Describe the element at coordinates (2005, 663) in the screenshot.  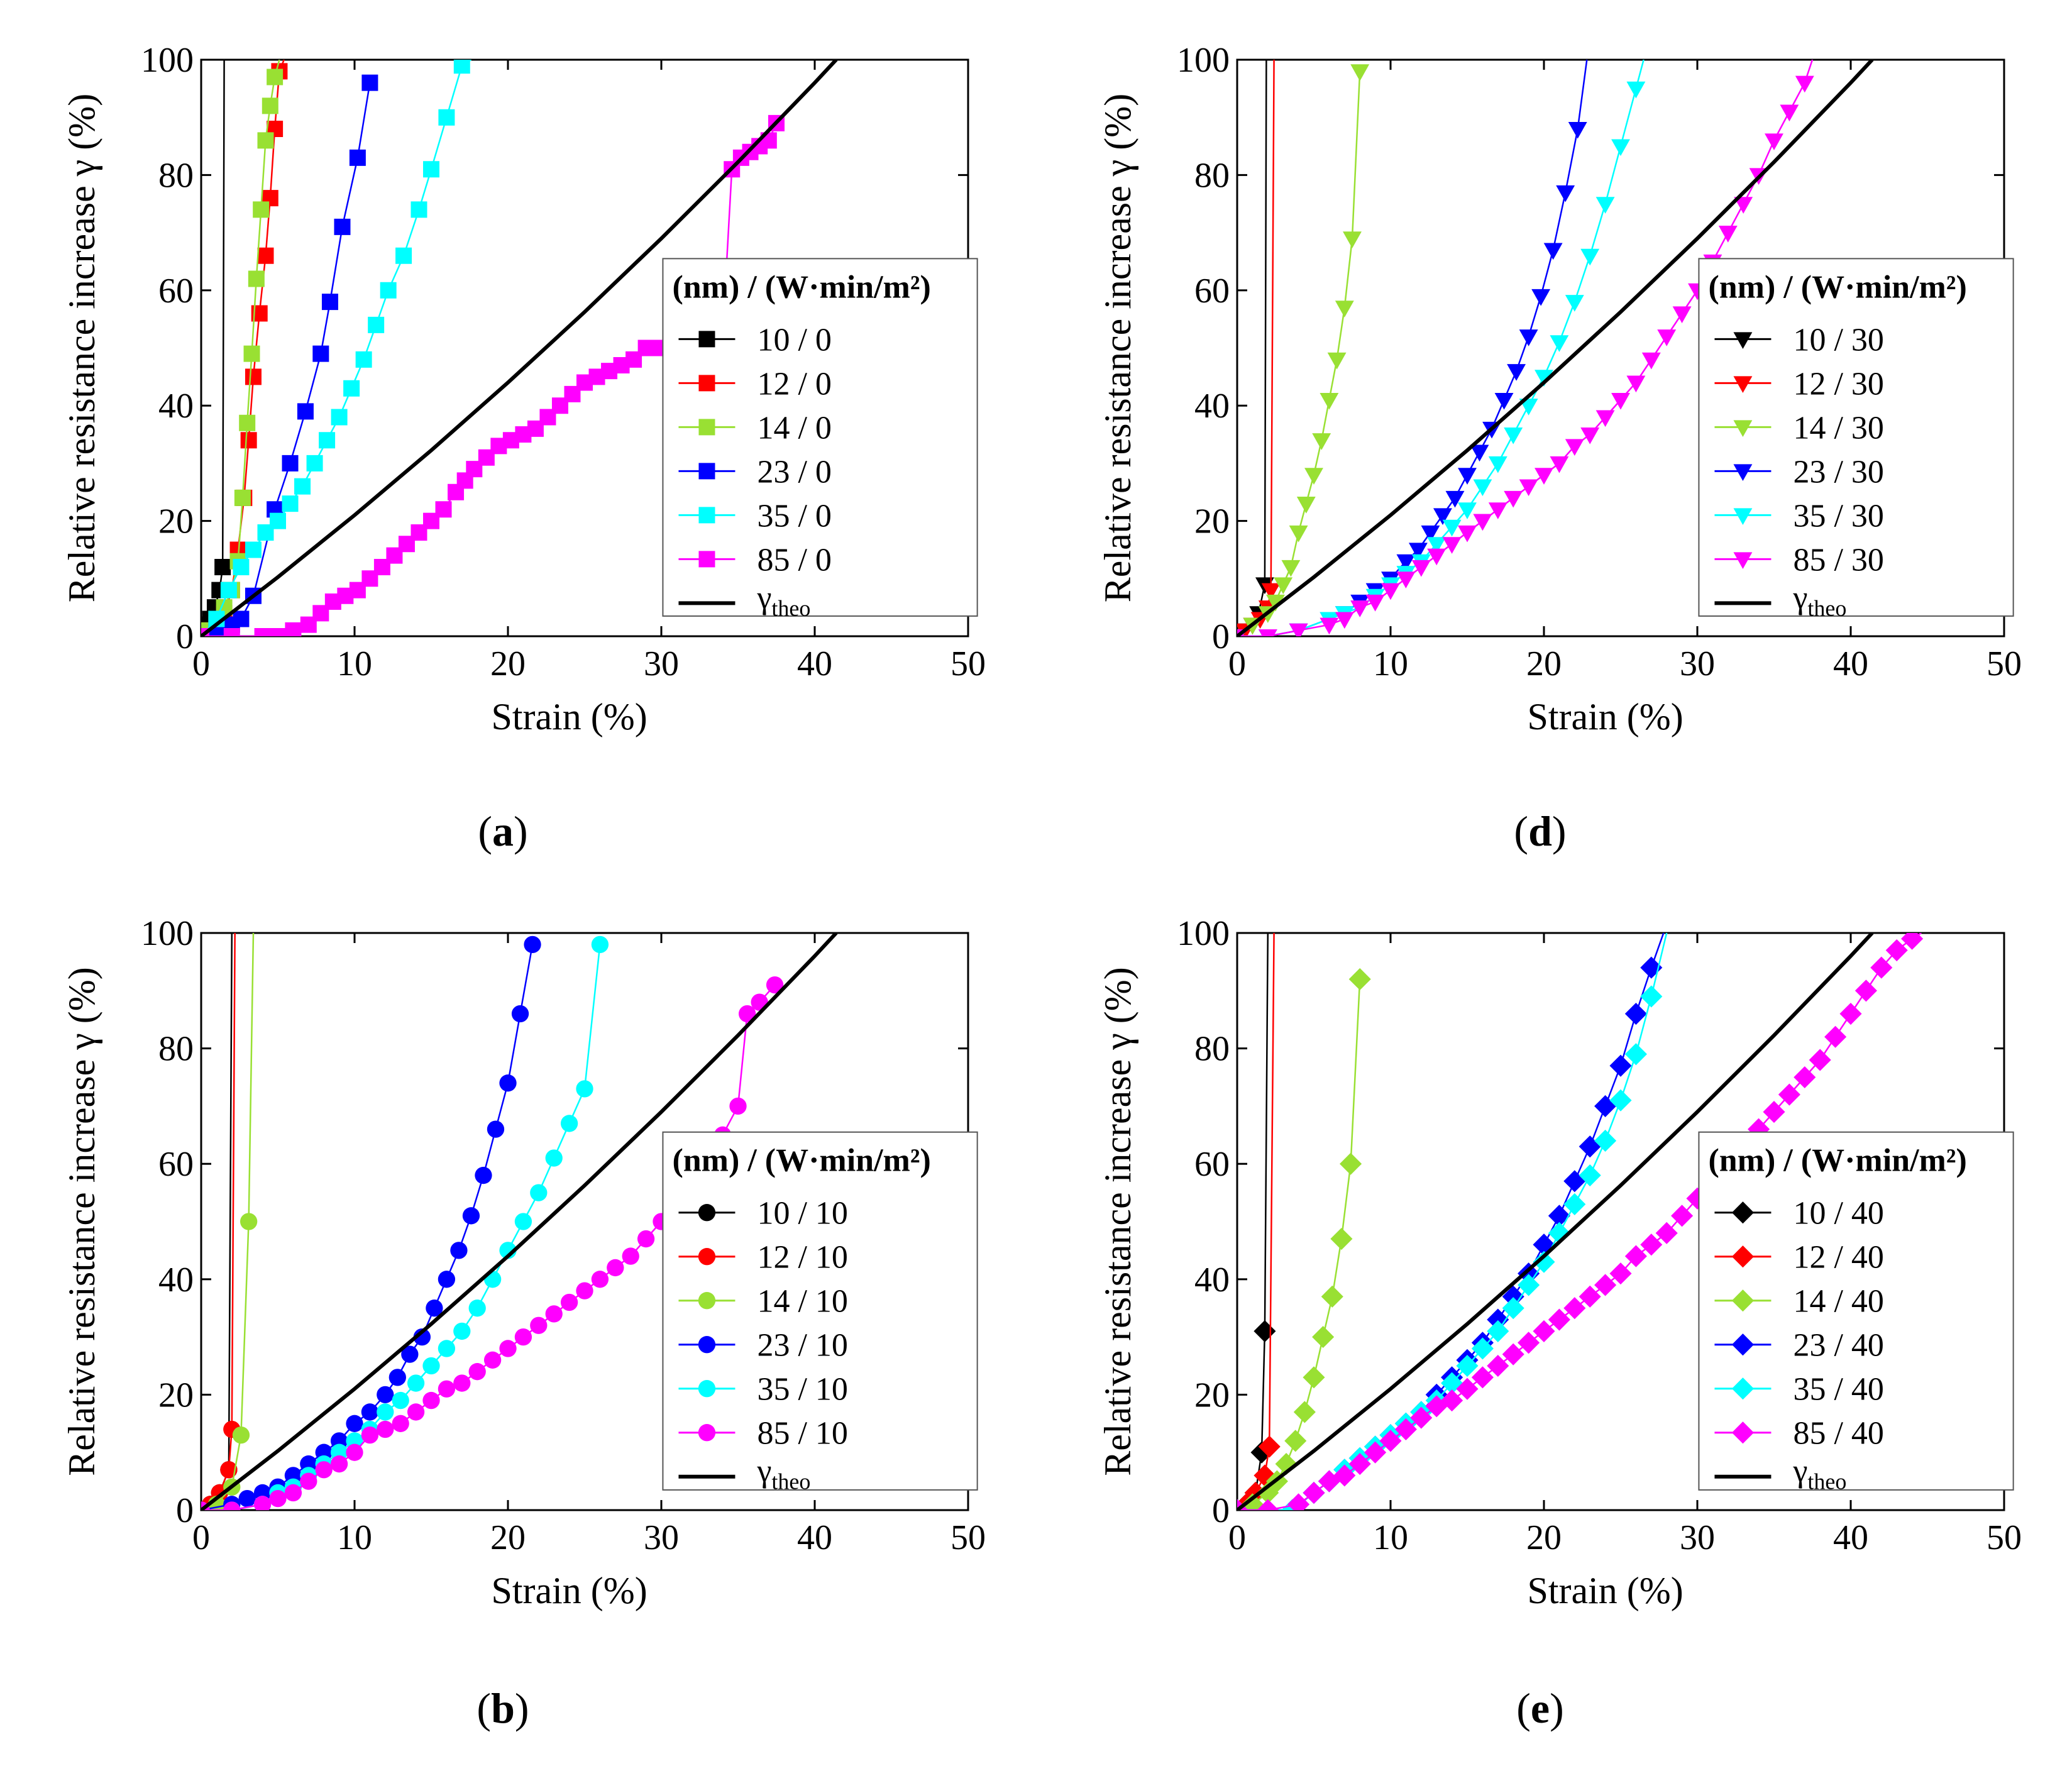
I see `x-tick-label: 50` at that location.